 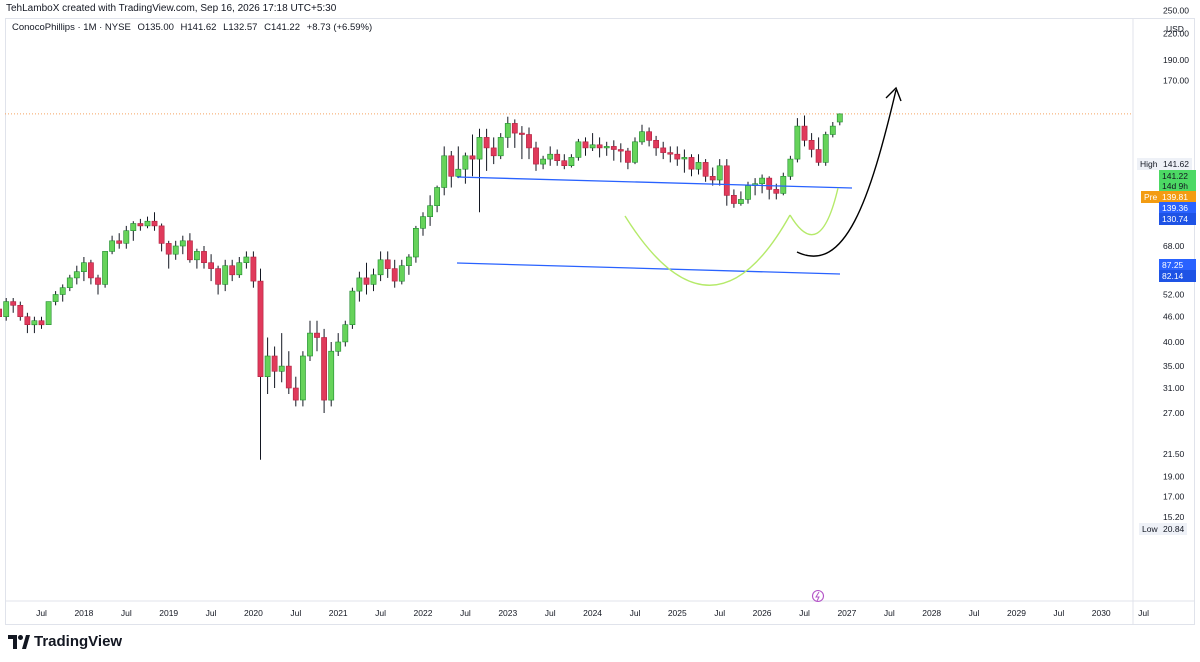 What do you see at coordinates (282, 27) in the screenshot?
I see `ohlc-close: C141.22` at bounding box center [282, 27].